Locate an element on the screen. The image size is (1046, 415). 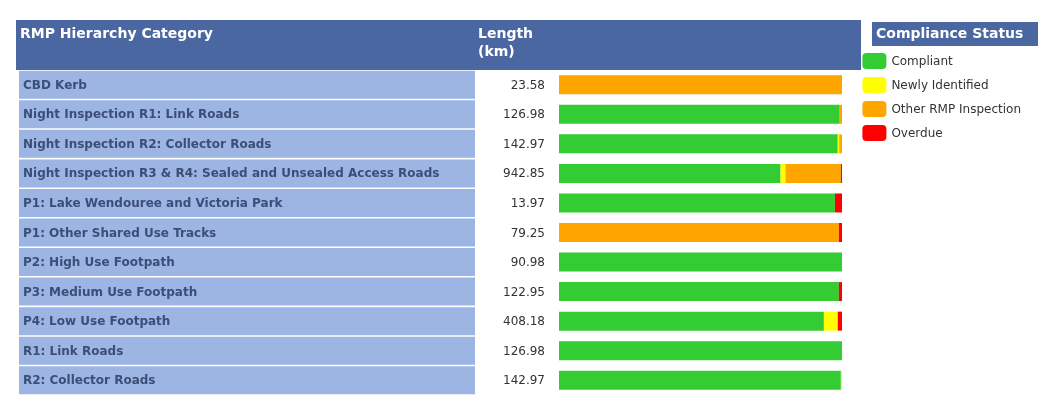
y-tick-label: Night Inspection R3 & R4: Sealed and Unsealed Access Roads is located at coordinates (231, 173).